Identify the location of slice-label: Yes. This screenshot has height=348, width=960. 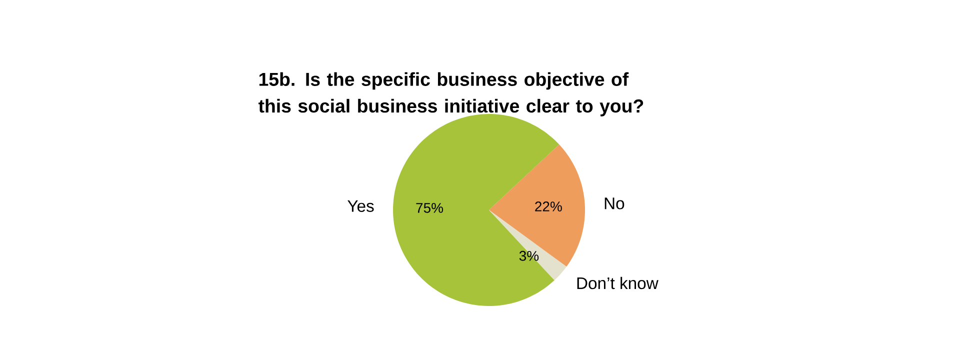
(361, 206).